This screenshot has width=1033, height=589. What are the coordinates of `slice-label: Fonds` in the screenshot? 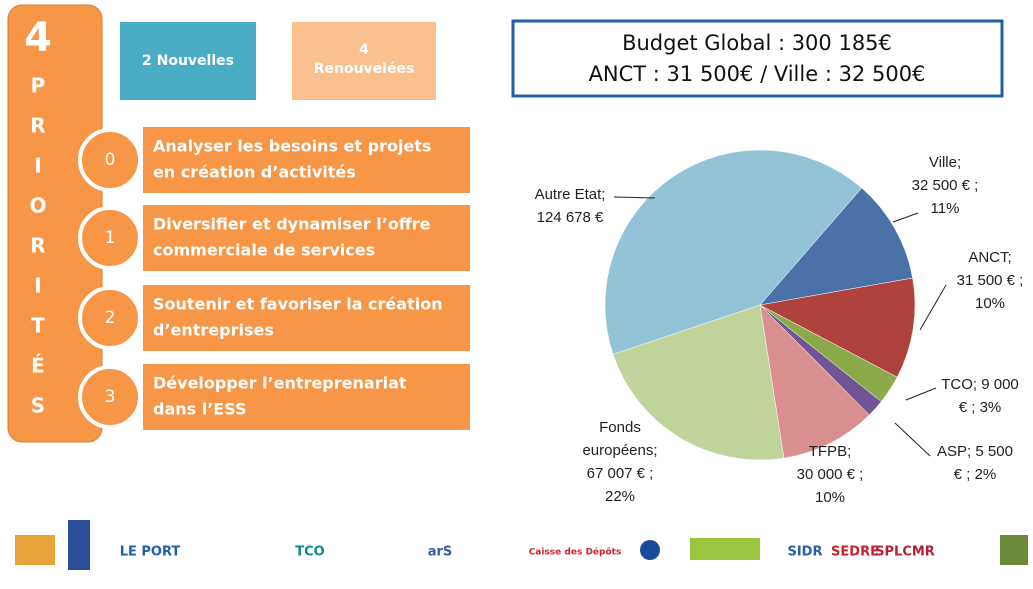 It's located at (620, 427).